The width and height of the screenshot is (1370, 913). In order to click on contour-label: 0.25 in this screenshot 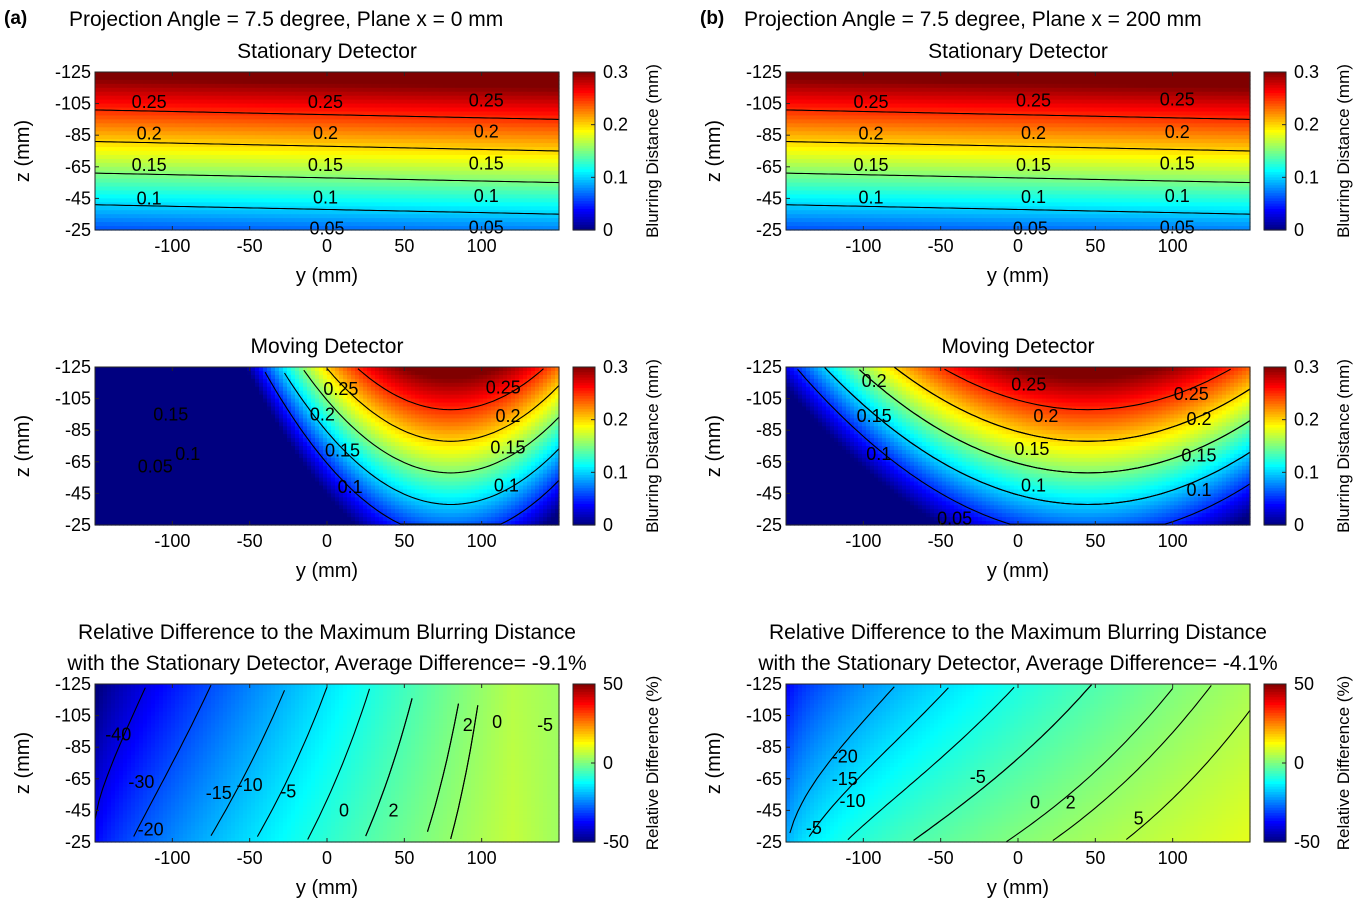, I will do `click(149, 102)`.